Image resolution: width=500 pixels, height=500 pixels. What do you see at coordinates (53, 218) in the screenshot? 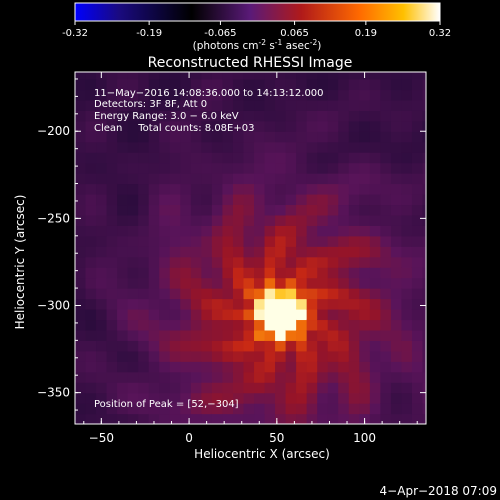
I see `y-tick-label: −250` at bounding box center [53, 218].